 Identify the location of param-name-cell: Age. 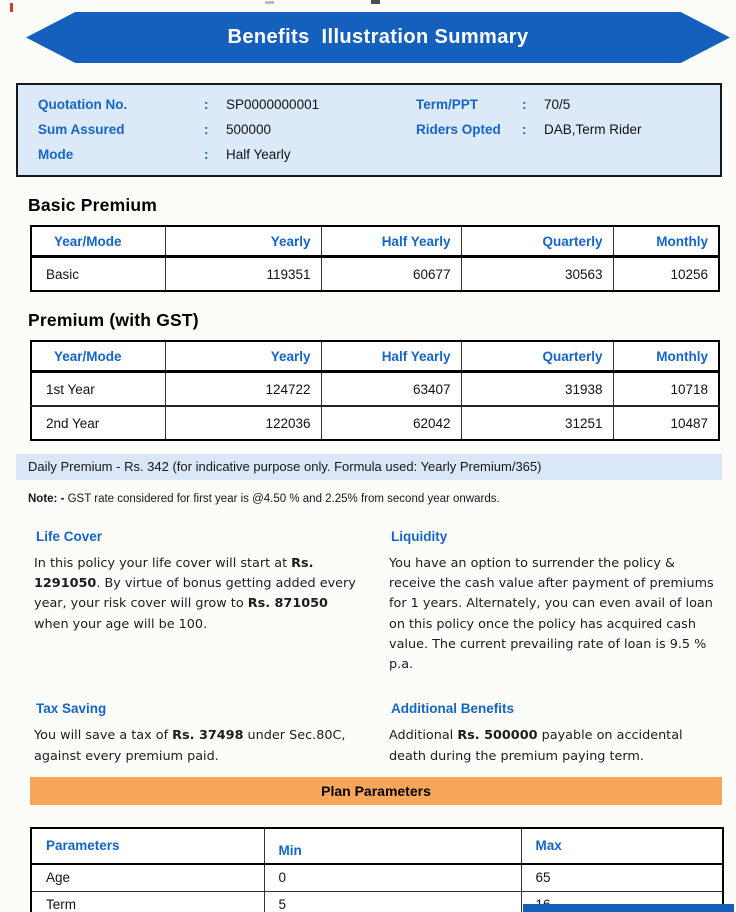
(147, 877).